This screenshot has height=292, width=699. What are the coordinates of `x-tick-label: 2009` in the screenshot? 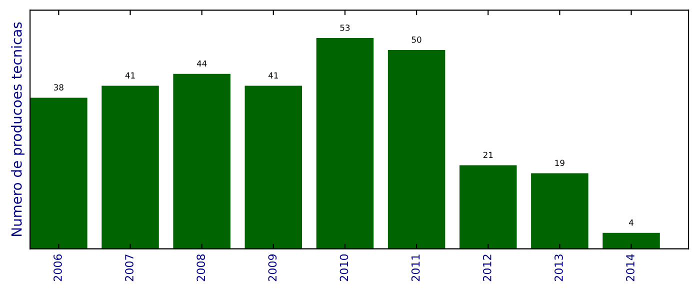 It's located at (272, 268).